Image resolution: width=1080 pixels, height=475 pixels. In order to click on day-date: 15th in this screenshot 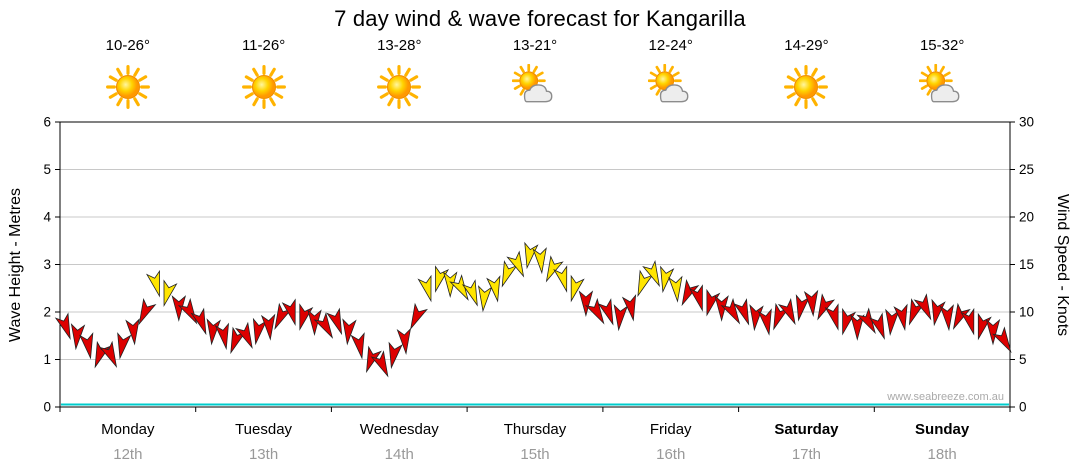, I will do `click(535, 454)`.